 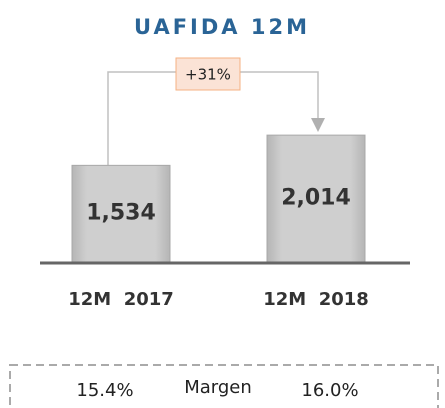 I want to click on value-label: 2,014, so click(x=316, y=198).